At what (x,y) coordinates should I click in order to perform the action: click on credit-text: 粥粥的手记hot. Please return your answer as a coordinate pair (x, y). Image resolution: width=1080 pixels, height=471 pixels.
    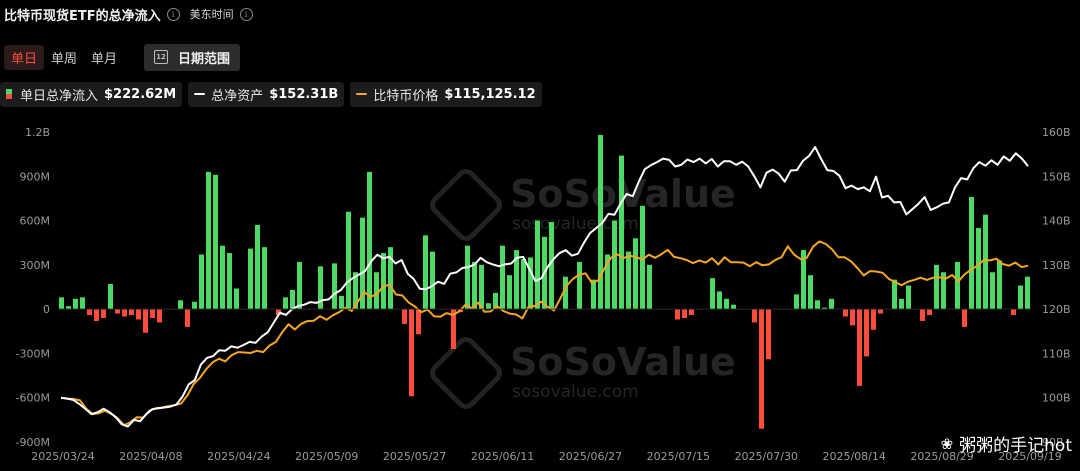
    Looking at the image, I should click on (1015, 446).